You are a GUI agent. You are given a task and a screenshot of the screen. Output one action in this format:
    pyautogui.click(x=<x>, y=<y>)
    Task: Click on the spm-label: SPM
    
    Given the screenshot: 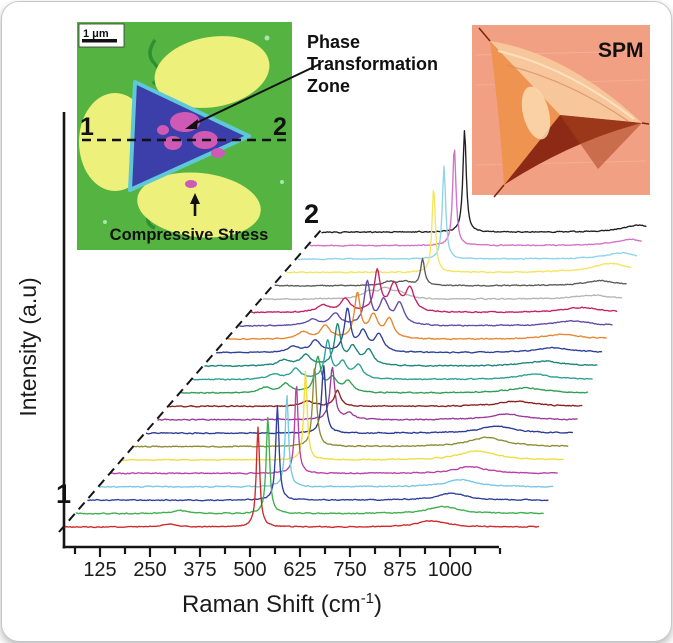 What is the action you would take?
    pyautogui.click(x=621, y=50)
    